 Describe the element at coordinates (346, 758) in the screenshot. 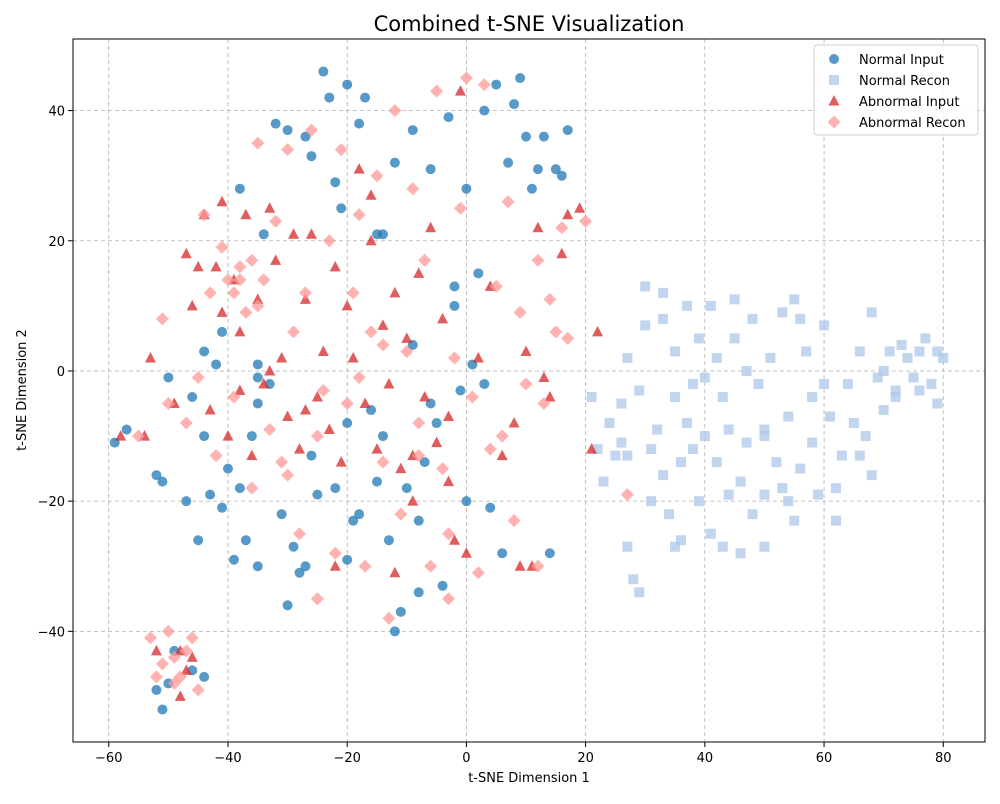

I see `x-tick-label: −20` at that location.